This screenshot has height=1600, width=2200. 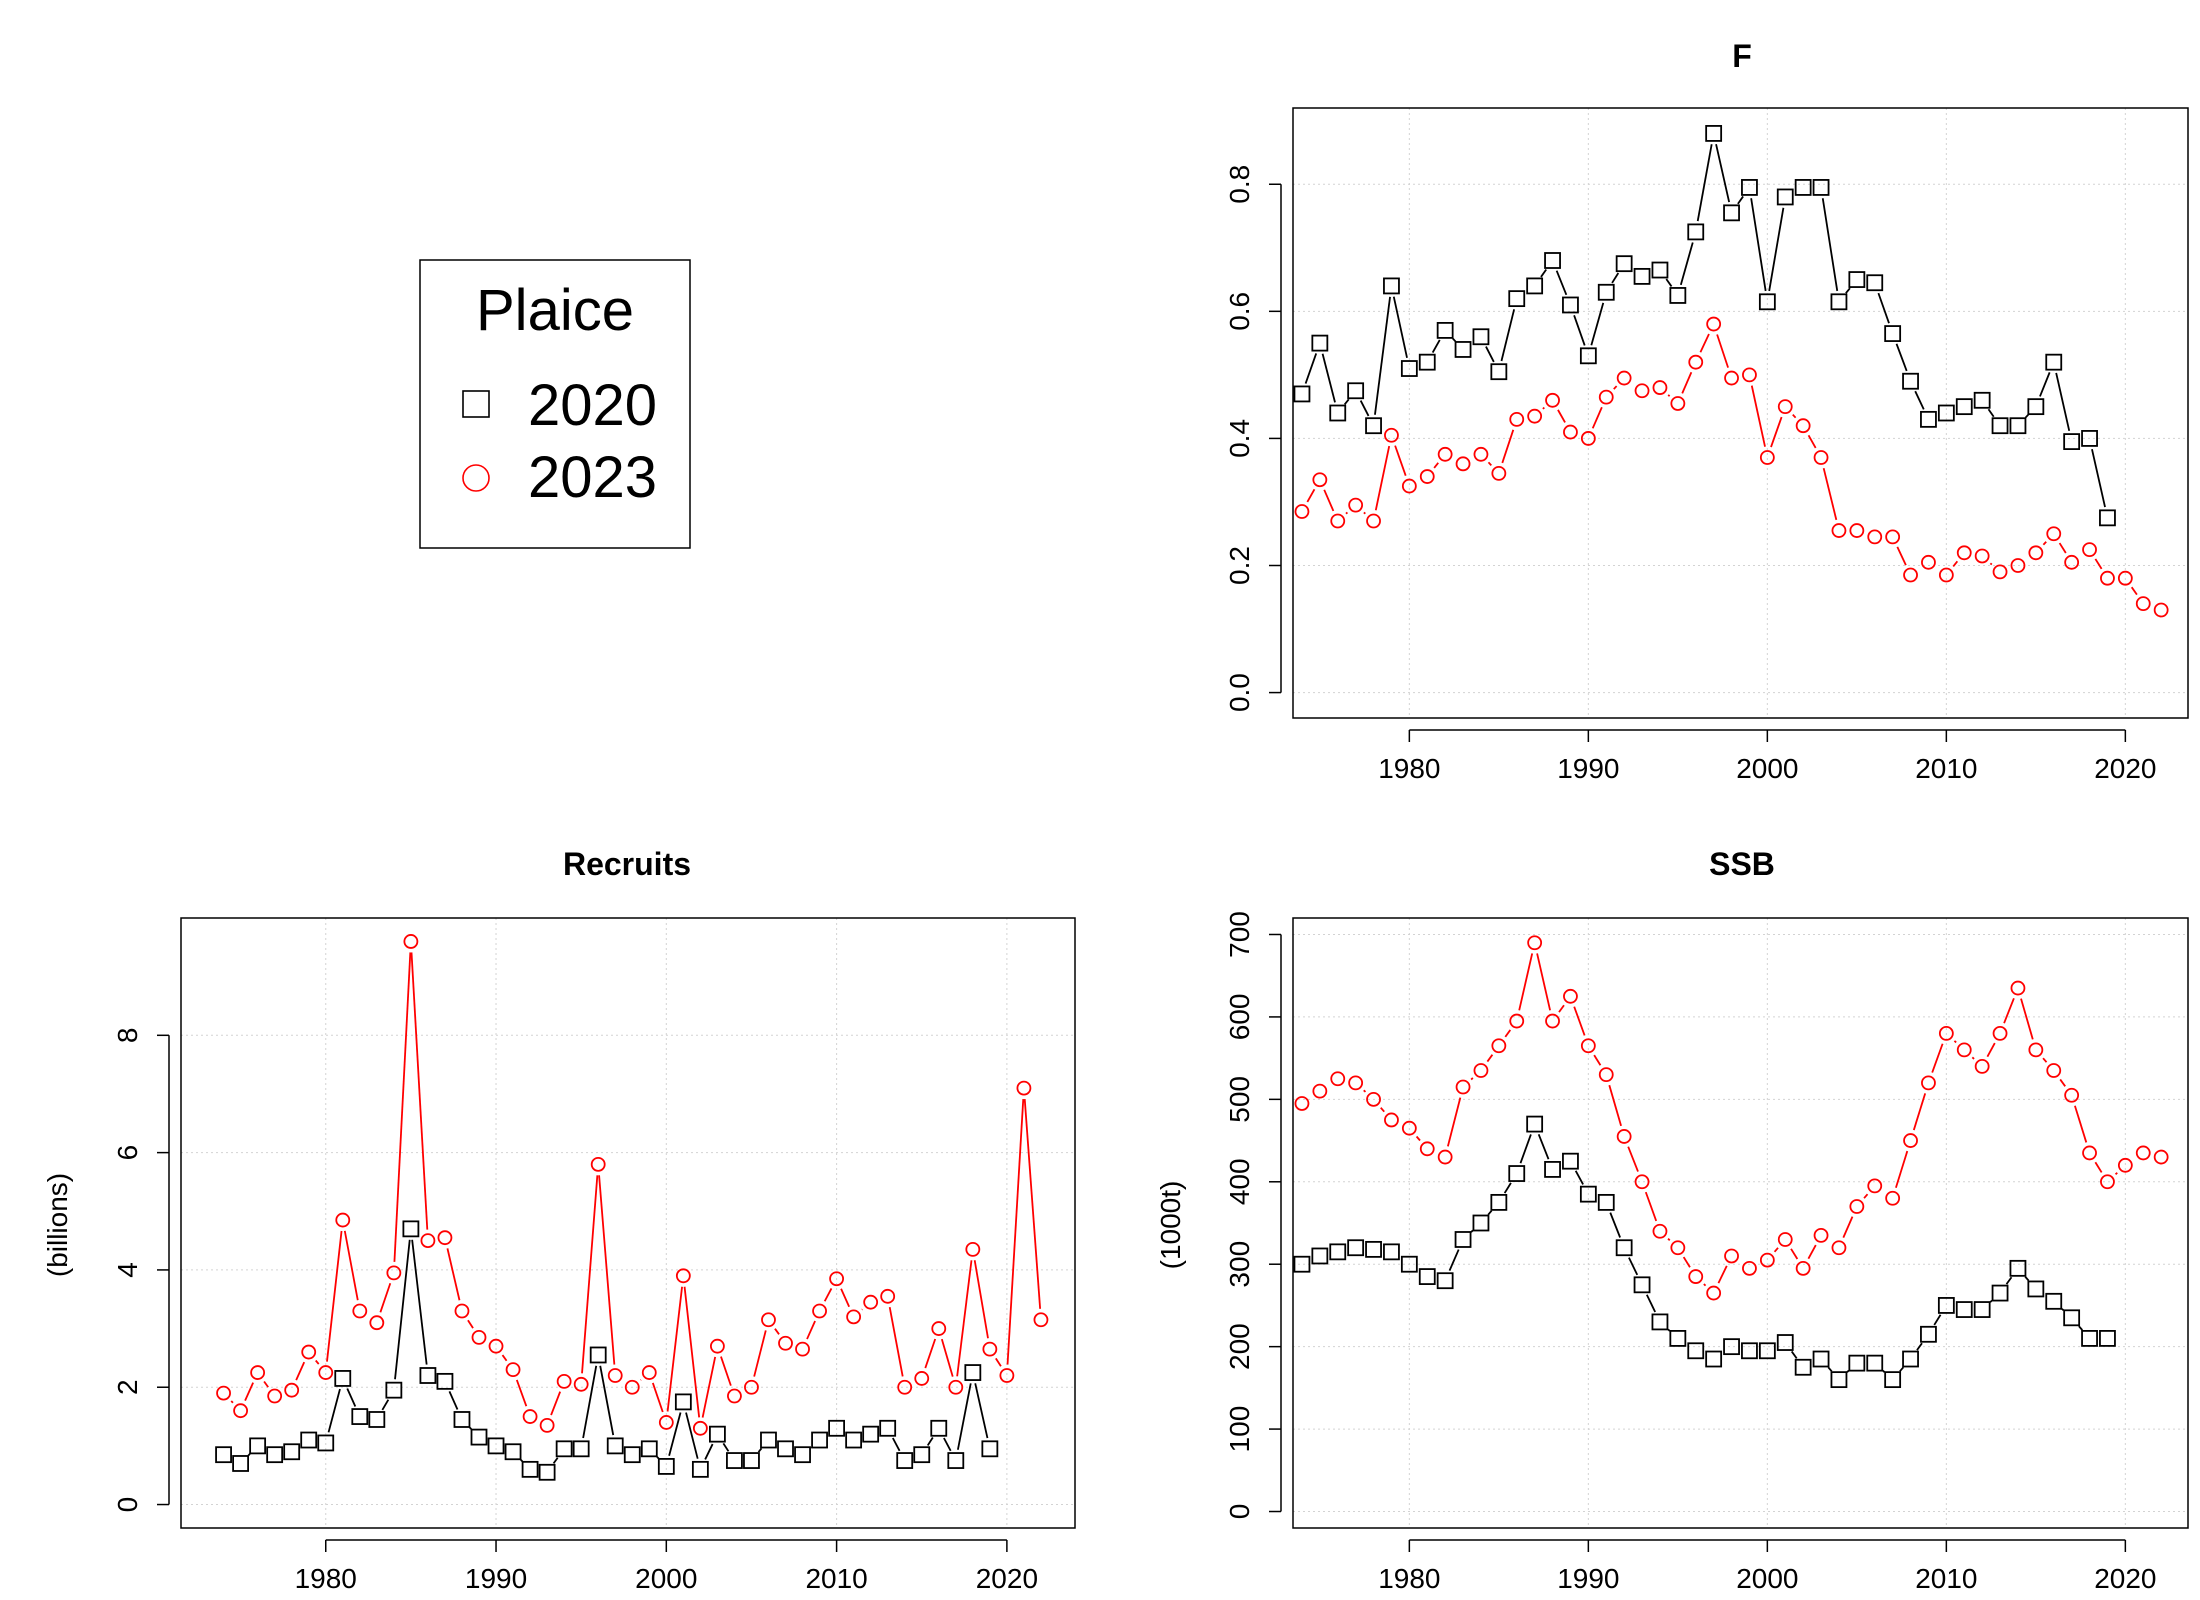 What do you see at coordinates (555, 310) in the screenshot?
I see `legend-title: Plaice` at bounding box center [555, 310].